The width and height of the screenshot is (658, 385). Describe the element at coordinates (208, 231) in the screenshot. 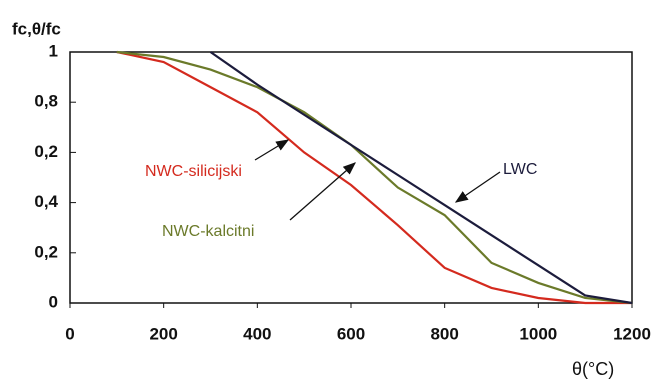

I see `series-label: NWC-kalcitni` at that location.